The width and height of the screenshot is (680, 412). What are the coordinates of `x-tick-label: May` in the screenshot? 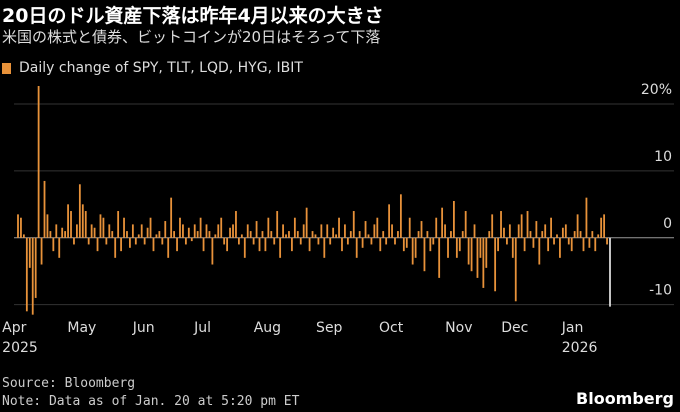 It's located at (82, 328).